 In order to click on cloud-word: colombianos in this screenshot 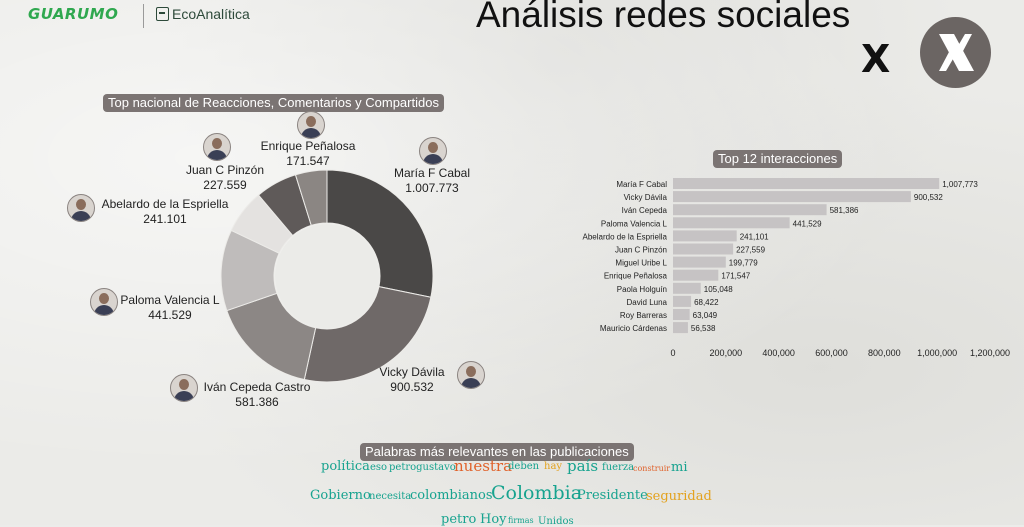, I will do `click(451, 495)`.